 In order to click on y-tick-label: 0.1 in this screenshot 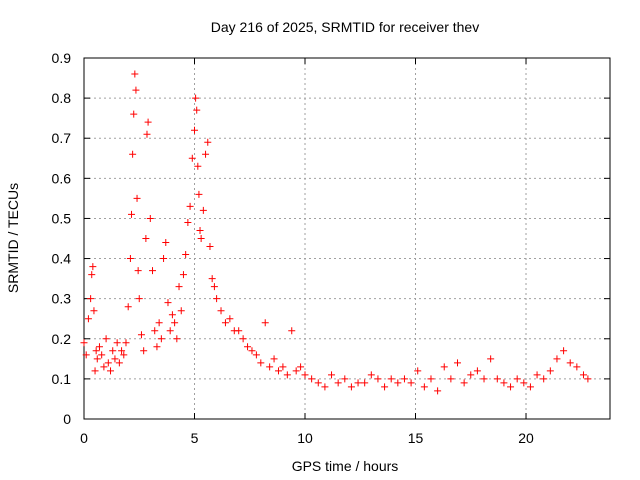, I will do `click(62, 379)`.